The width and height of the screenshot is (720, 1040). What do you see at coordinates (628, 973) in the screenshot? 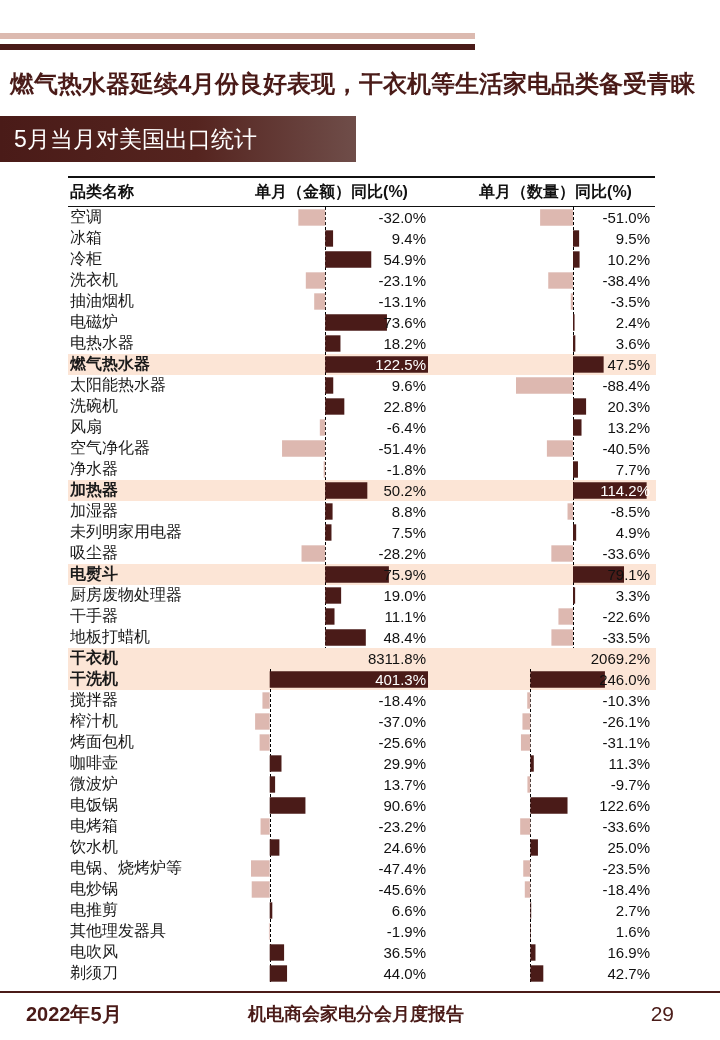
I see `data-label: 42.7%` at bounding box center [628, 973].